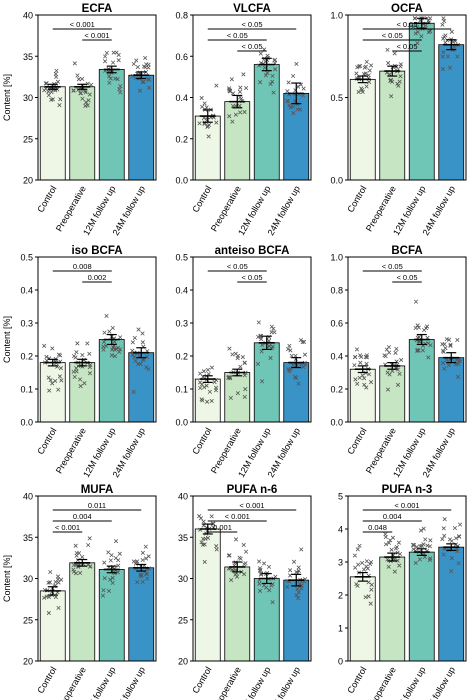 The width and height of the screenshot is (474, 700). What do you see at coordinates (392, 516) in the screenshot?
I see `comparison-label: 0.004` at bounding box center [392, 516].